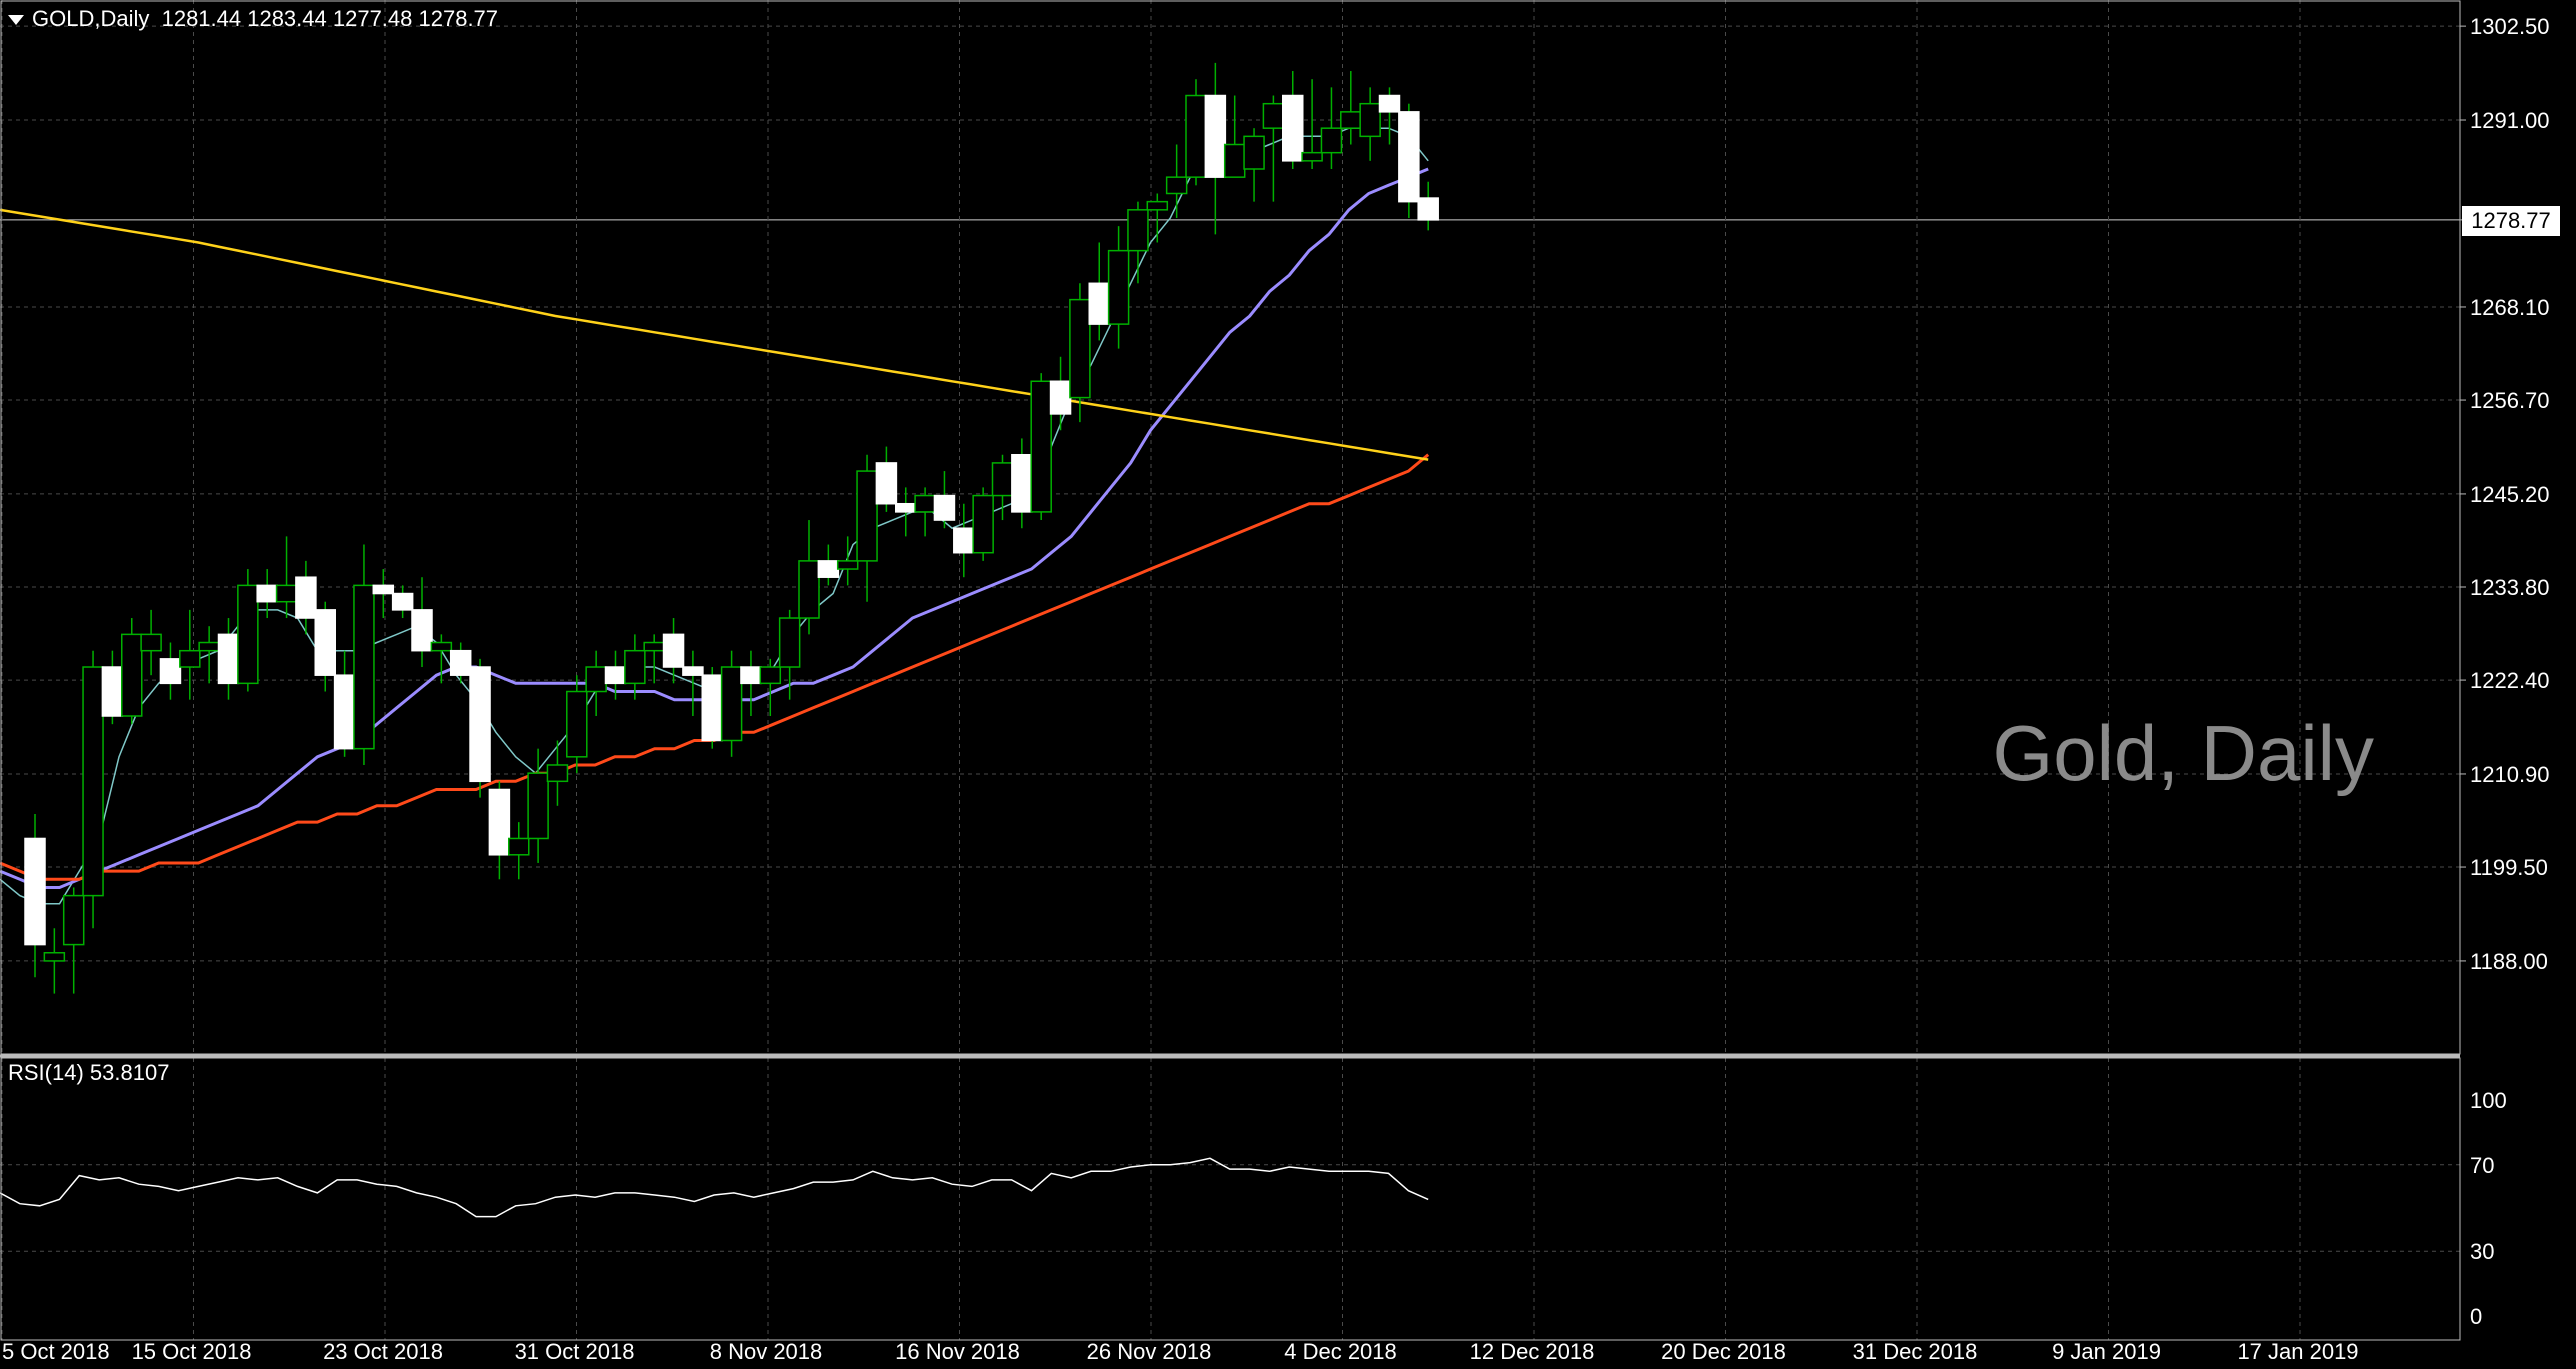 The height and width of the screenshot is (1369, 2576). Describe the element at coordinates (714, 334) in the screenshot. I see `ma-long-line` at that location.